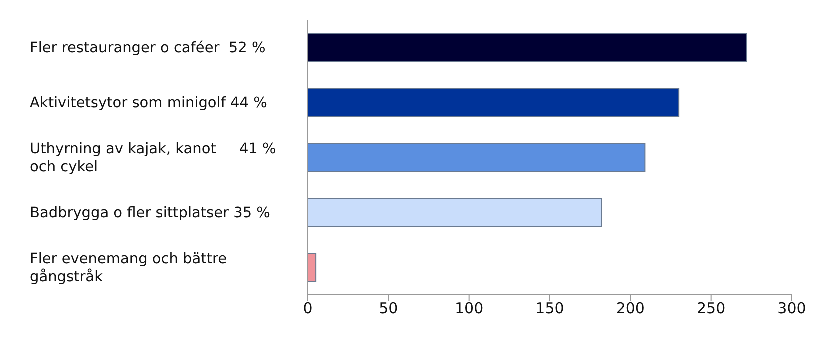 Image resolution: width=840 pixels, height=349 pixels. Describe the element at coordinates (153, 159) in the screenshot. I see `y-tick-label: Uthyrning av kajak, kanot 41 % och cykel` at that location.